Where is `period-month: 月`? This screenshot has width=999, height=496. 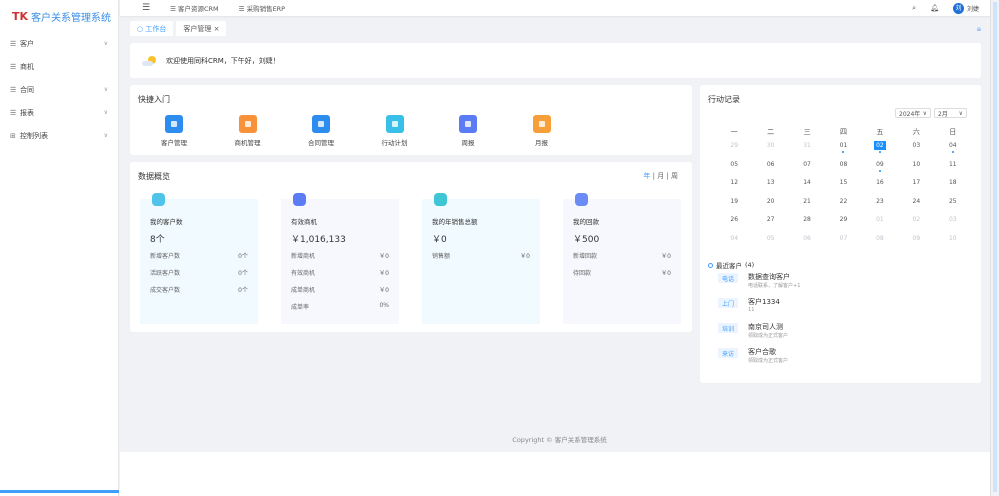
period-month: 月 is located at coordinates (661, 176).